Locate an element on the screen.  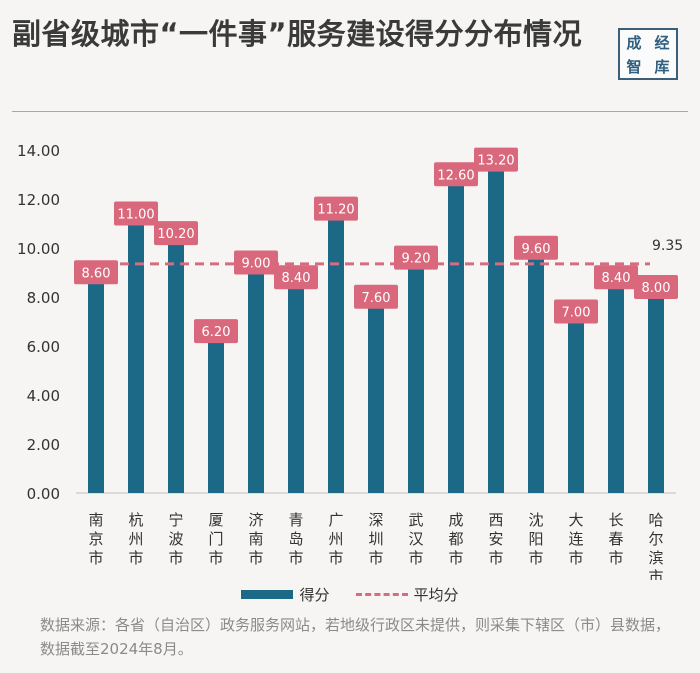
value-label: 8.60 is located at coordinates (96, 273).